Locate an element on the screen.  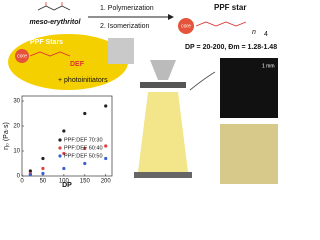
resin-ellipse is located at coordinates (68, 62).